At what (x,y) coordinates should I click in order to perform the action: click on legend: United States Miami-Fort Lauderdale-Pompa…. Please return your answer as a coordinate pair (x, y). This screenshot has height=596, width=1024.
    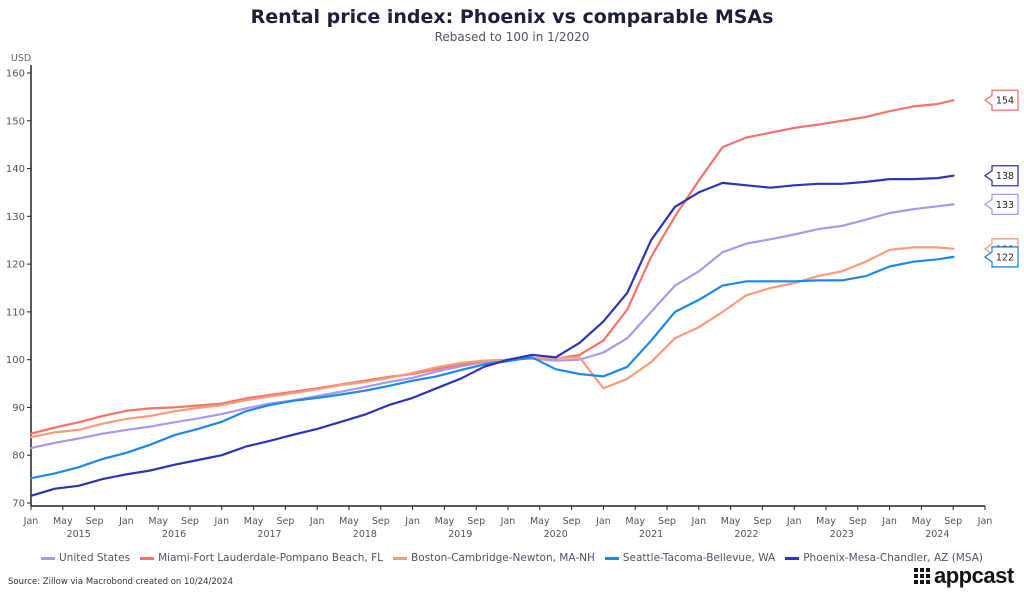
    Looking at the image, I should click on (512, 558).